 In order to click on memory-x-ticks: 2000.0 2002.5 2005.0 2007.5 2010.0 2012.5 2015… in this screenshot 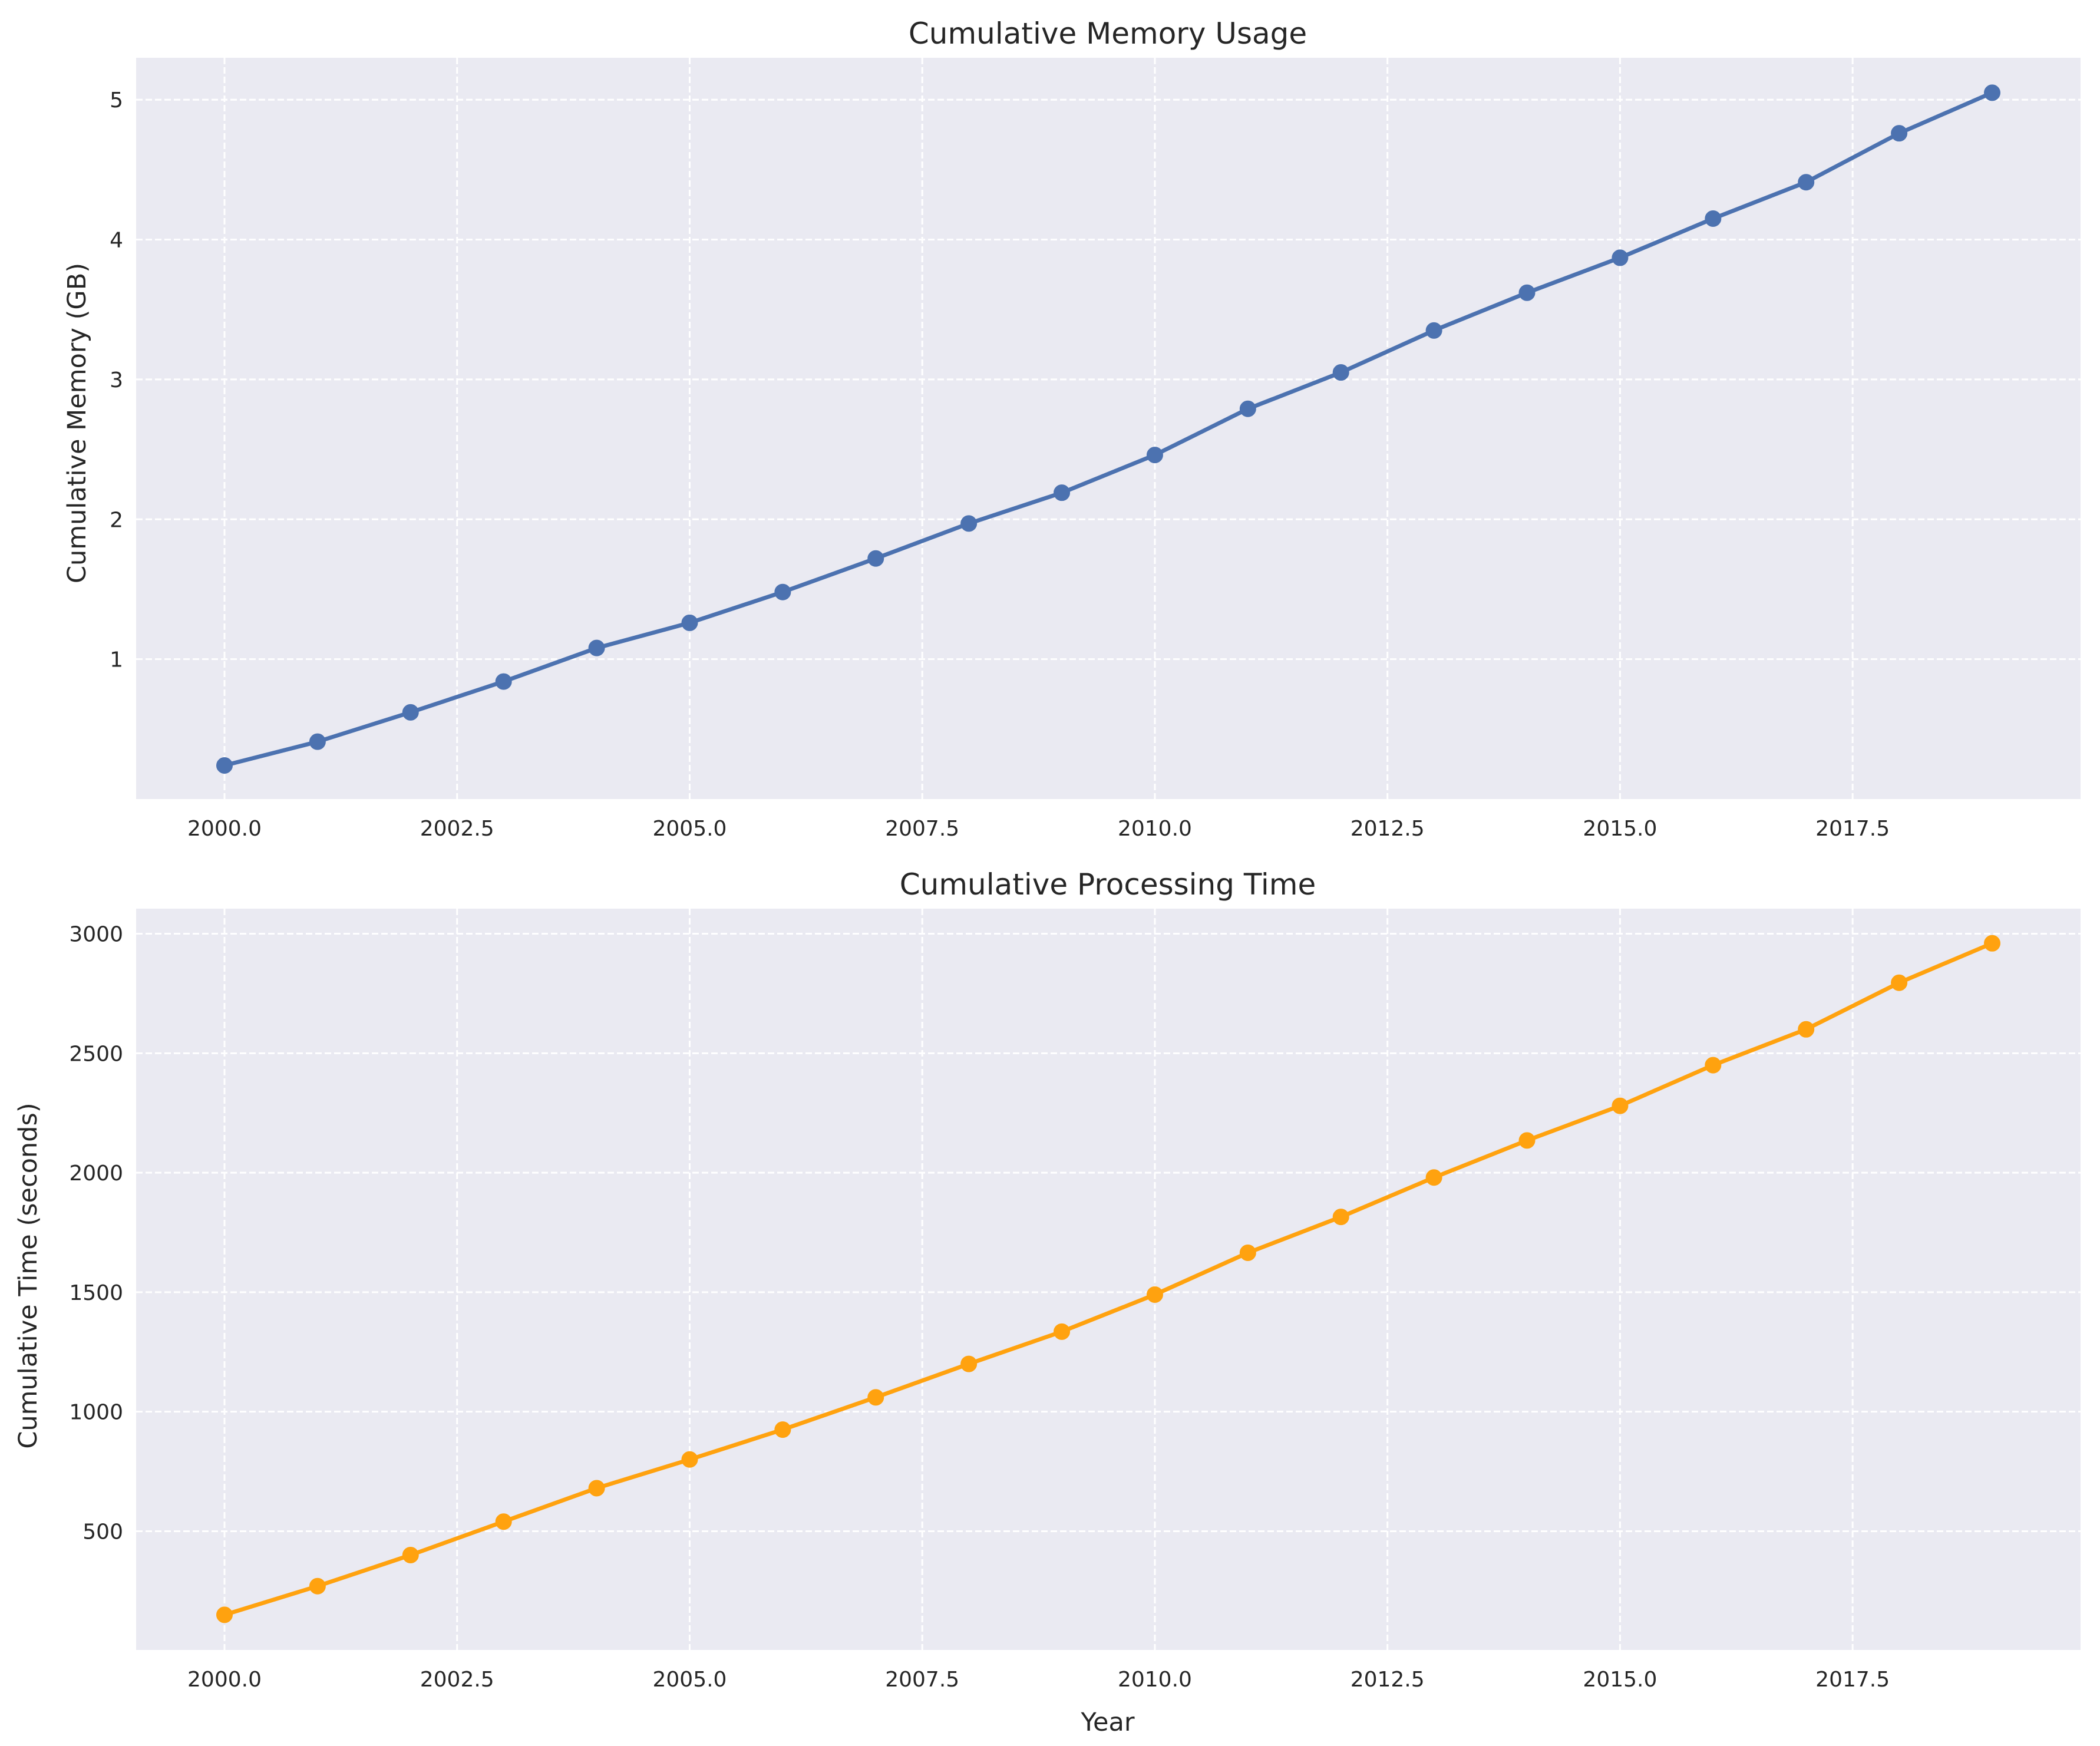, I will do `click(1038, 829)`.